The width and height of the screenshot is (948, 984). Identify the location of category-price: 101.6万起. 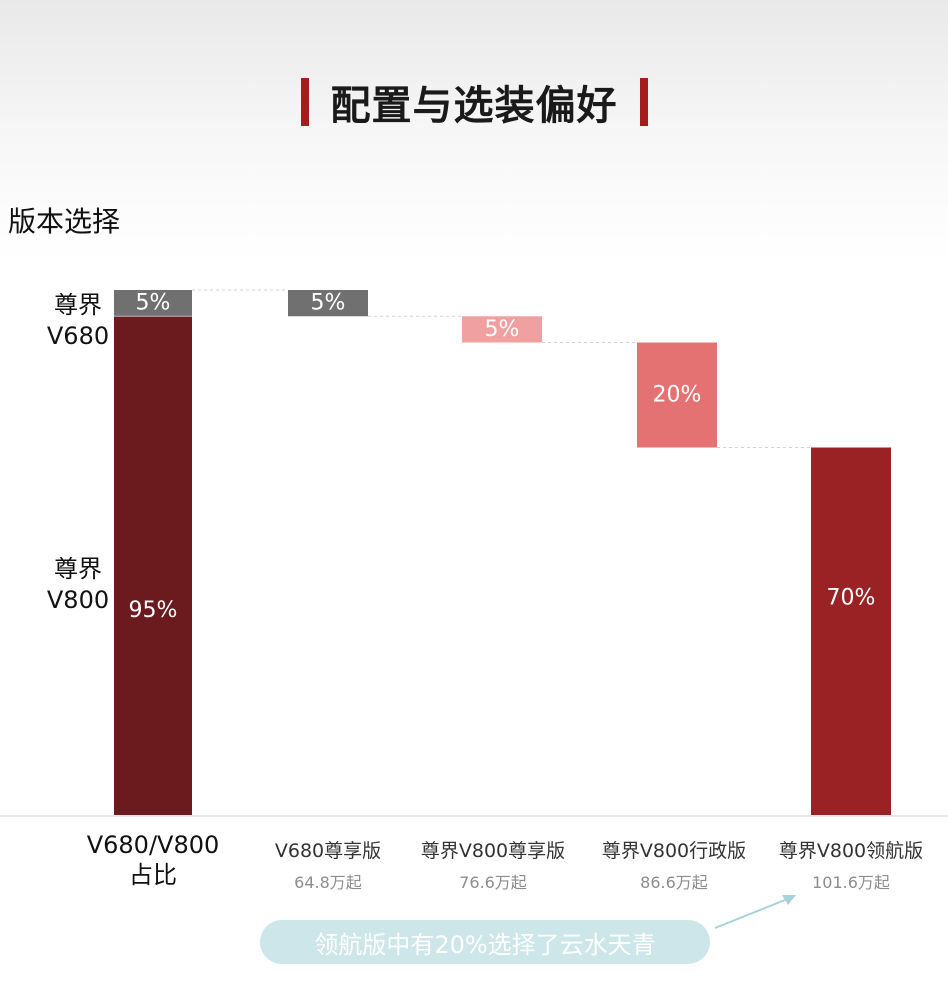
(851, 882).